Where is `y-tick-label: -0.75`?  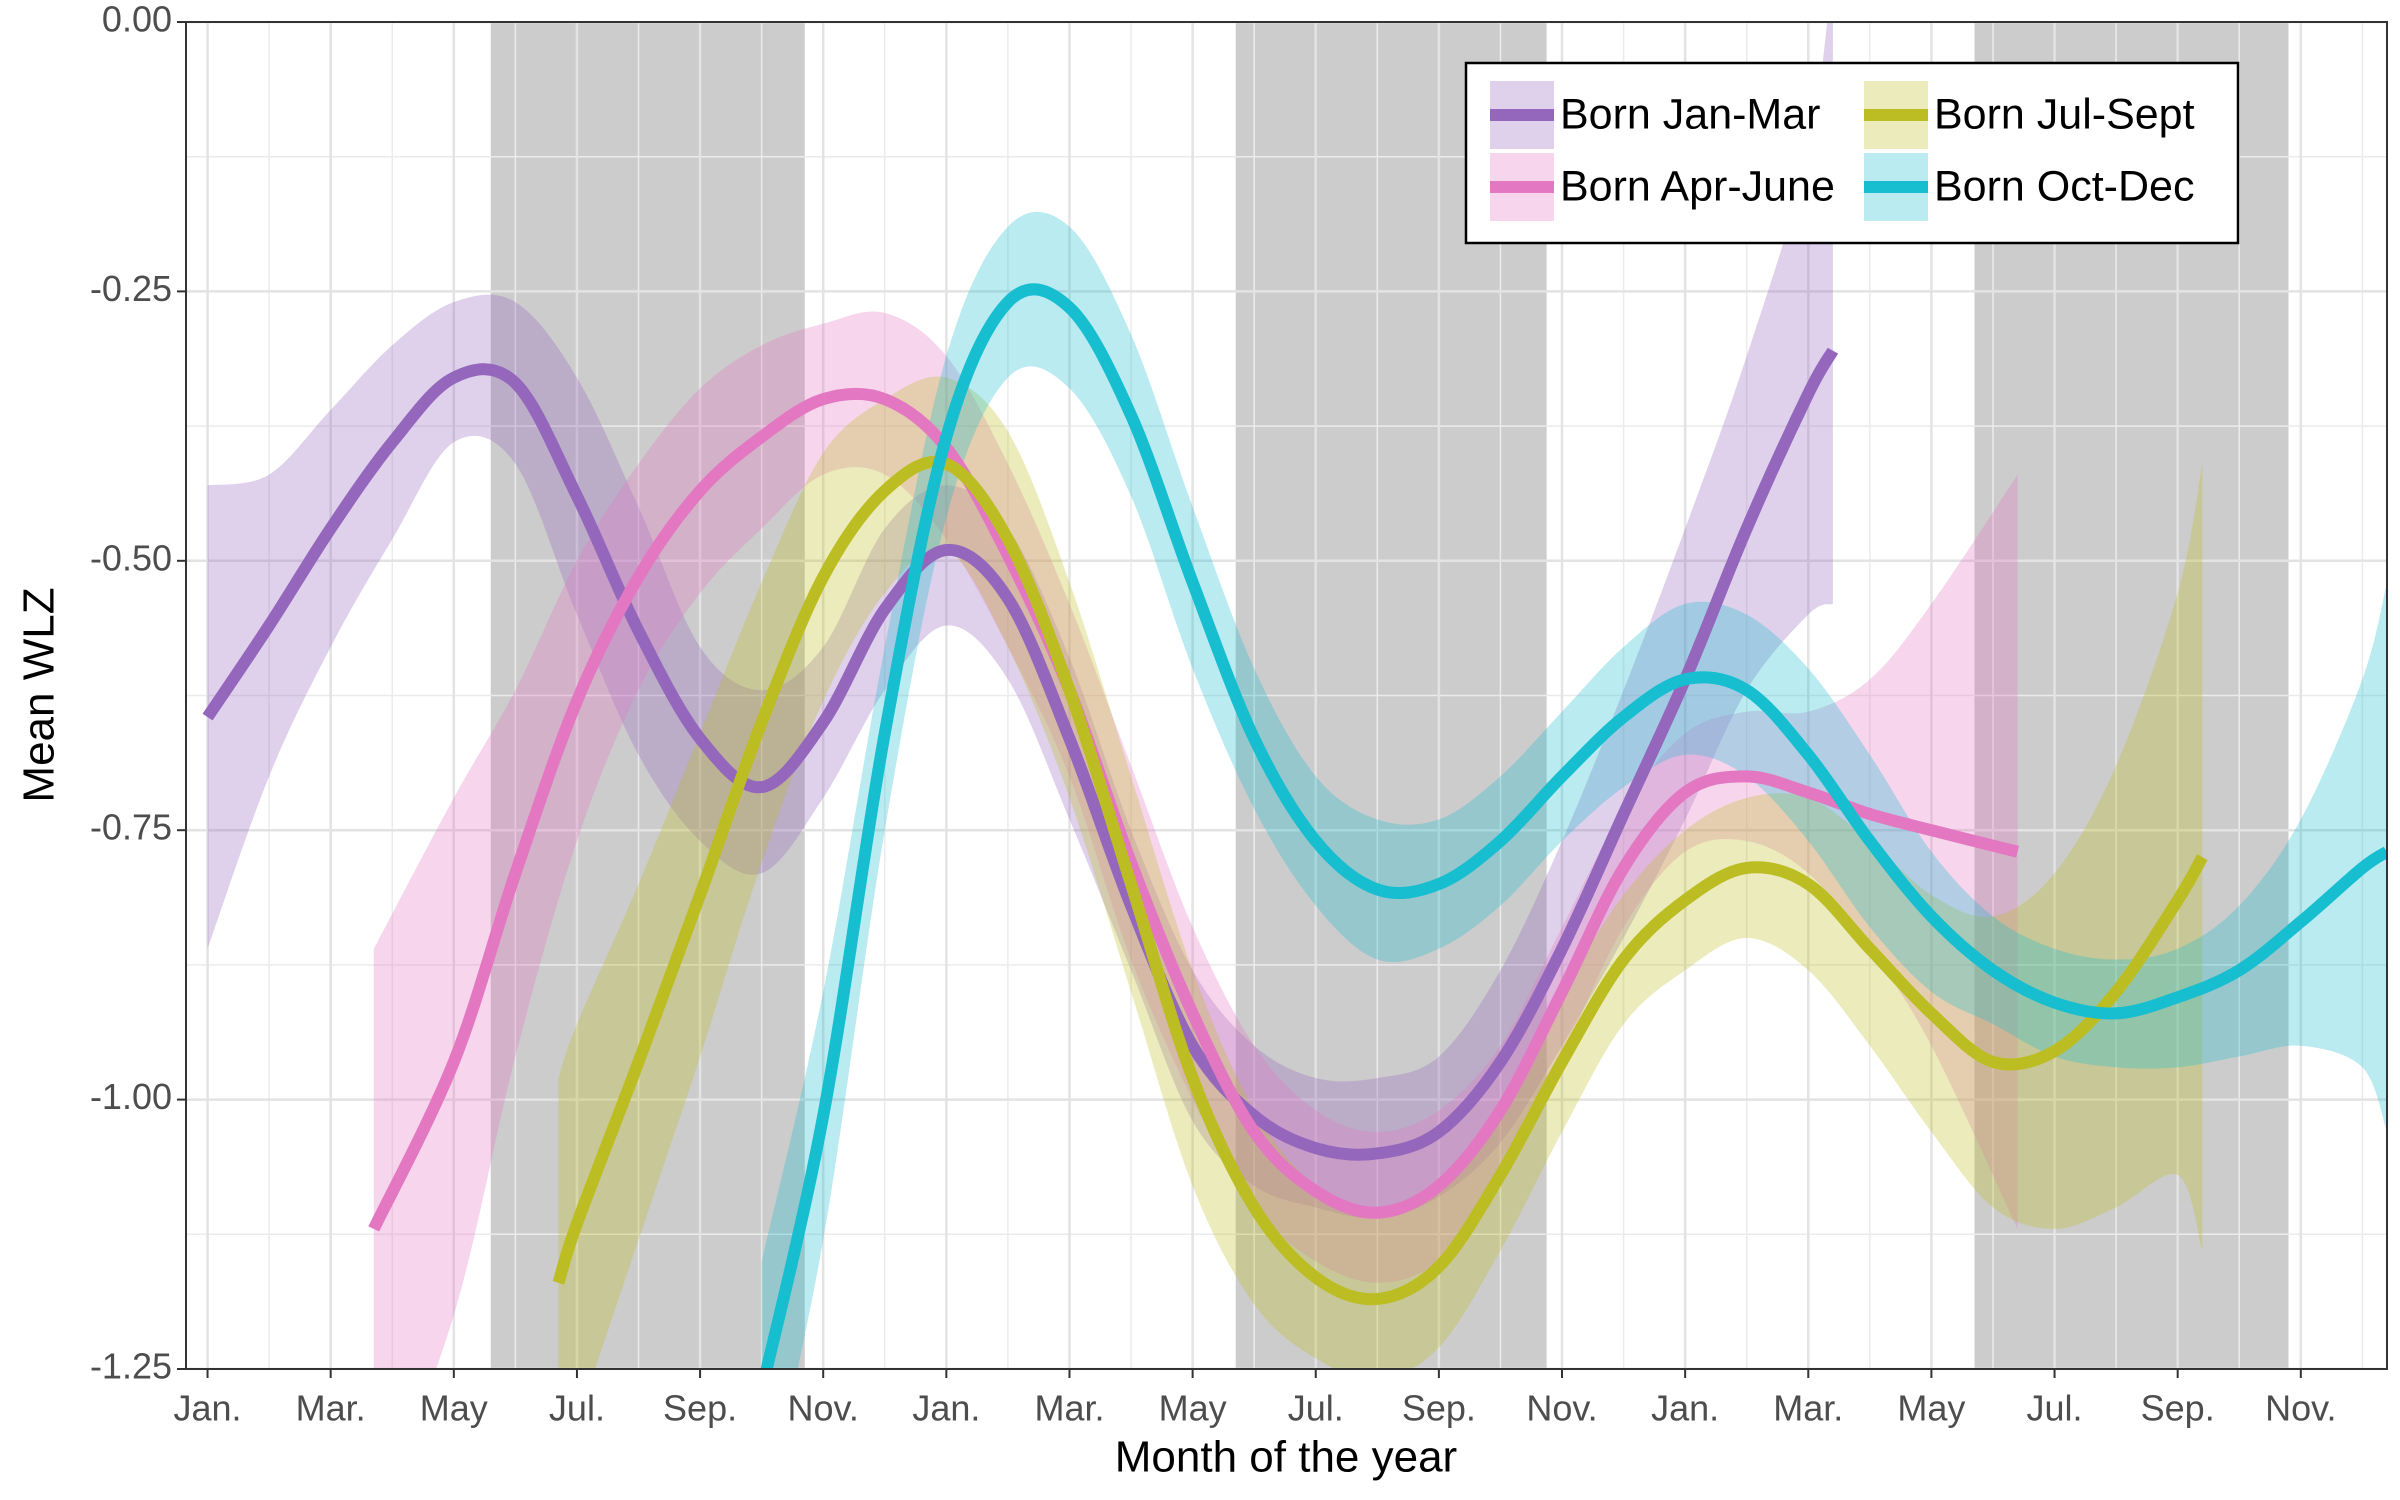
y-tick-label: -0.75 is located at coordinates (131, 827).